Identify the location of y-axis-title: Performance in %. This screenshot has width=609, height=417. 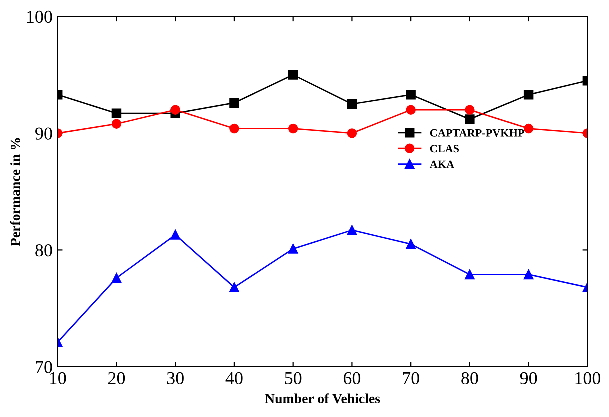
(15, 192).